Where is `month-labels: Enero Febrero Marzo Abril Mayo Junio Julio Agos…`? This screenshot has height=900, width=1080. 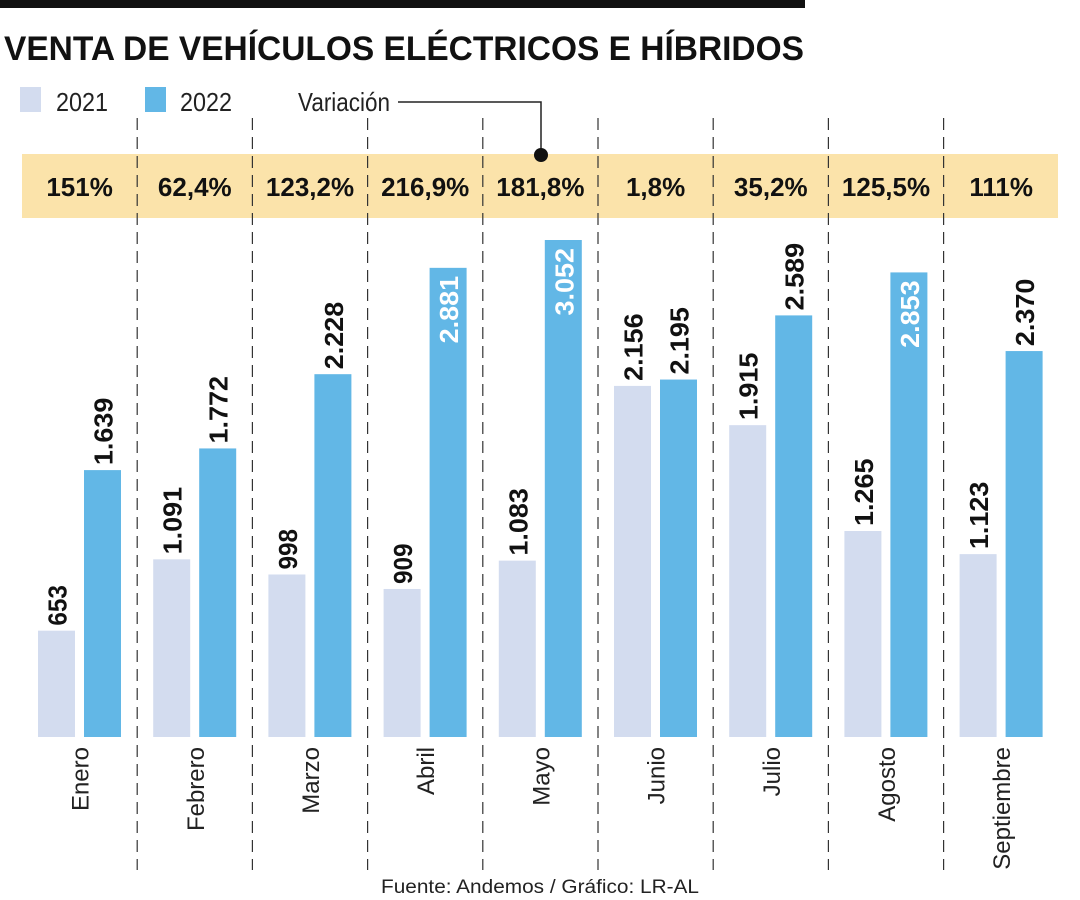 month-labels: Enero Febrero Marzo Abril Mayo Junio Julio Agos… is located at coordinates (542, 808).